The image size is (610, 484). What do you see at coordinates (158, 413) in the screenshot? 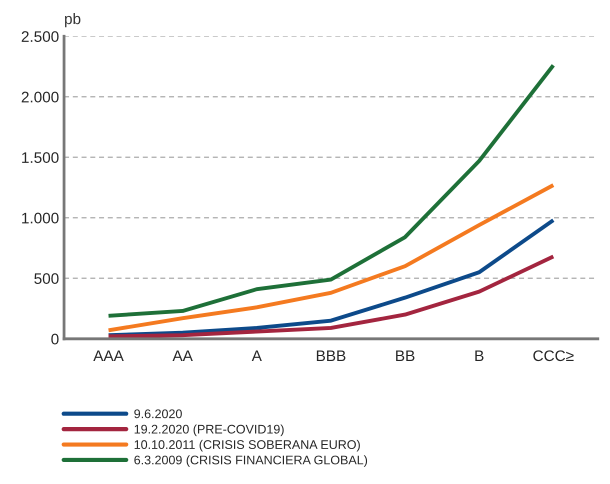
I see `legend-label: 9.6.2020` at bounding box center [158, 413].